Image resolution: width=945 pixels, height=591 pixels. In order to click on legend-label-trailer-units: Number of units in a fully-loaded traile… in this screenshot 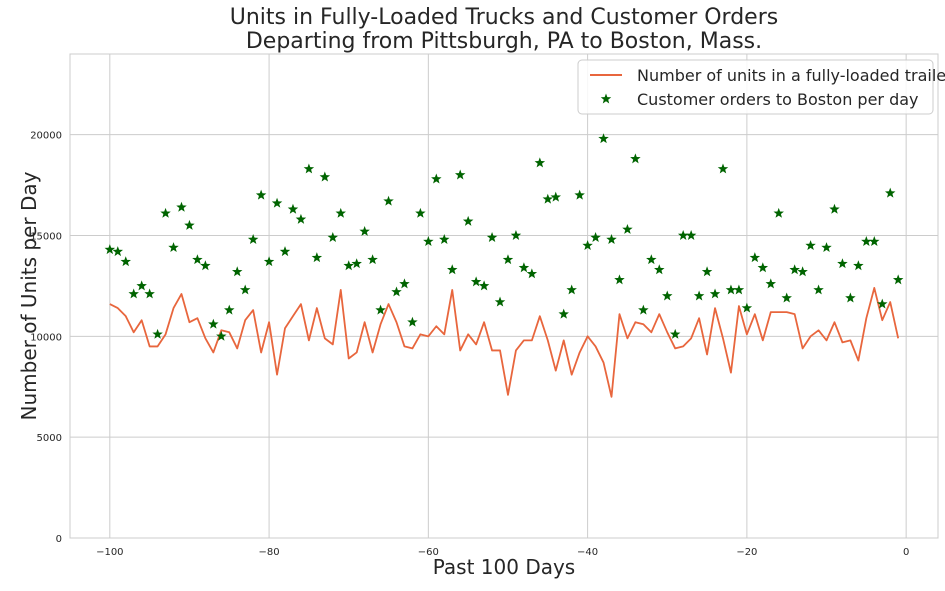, I will do `click(791, 75)`.